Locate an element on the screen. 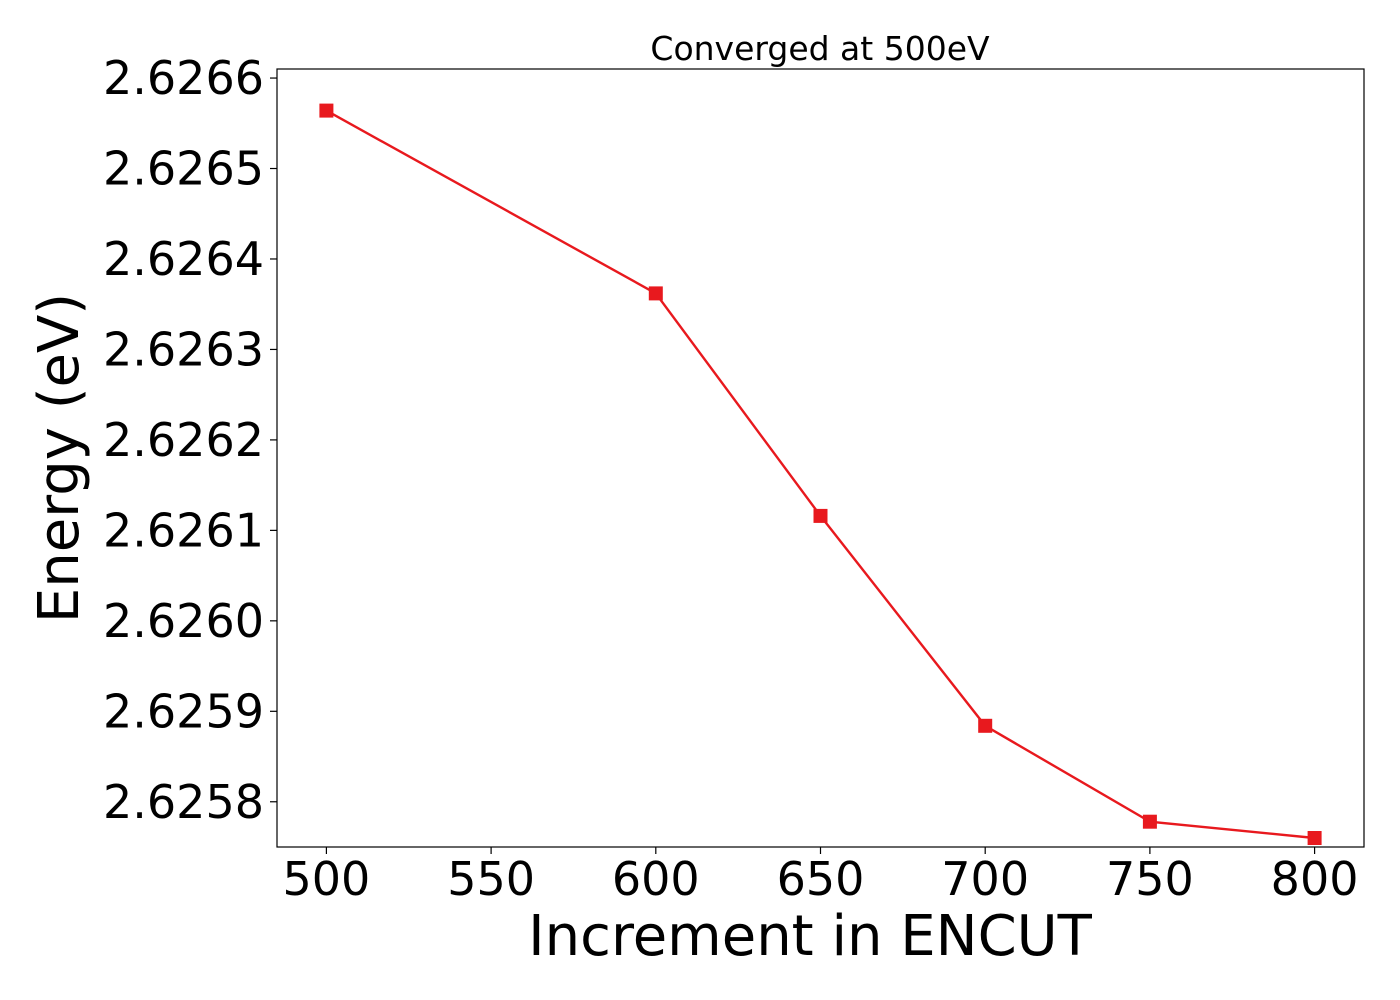 This screenshot has width=1400, height=1000. x-axis-ticks: 500 550 600 650 700 750 800 is located at coordinates (821, 876).